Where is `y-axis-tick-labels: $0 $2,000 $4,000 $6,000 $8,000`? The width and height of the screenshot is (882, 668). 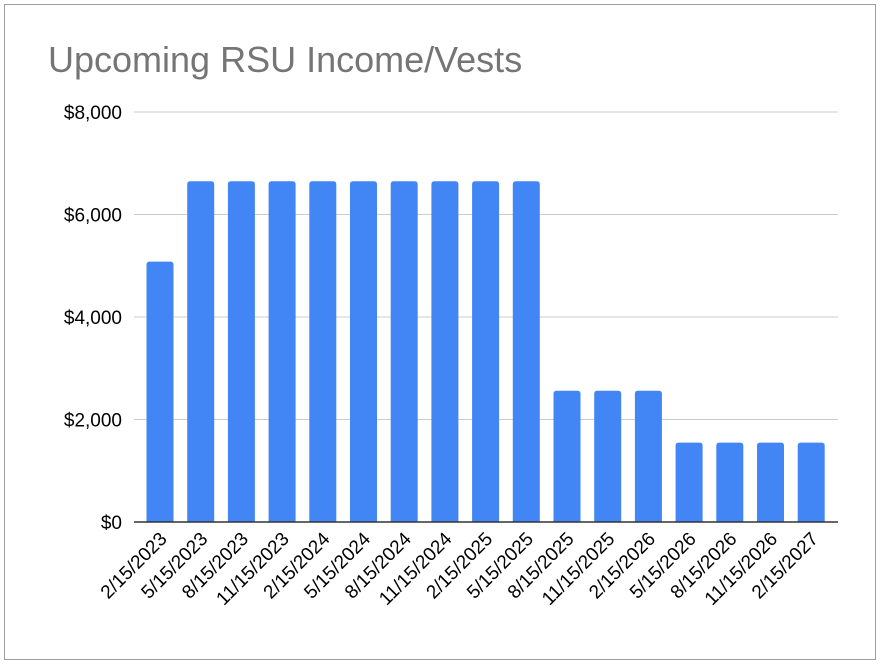
y-axis-tick-labels: $0 $2,000 $4,000 $6,000 $8,000 is located at coordinates (93, 318).